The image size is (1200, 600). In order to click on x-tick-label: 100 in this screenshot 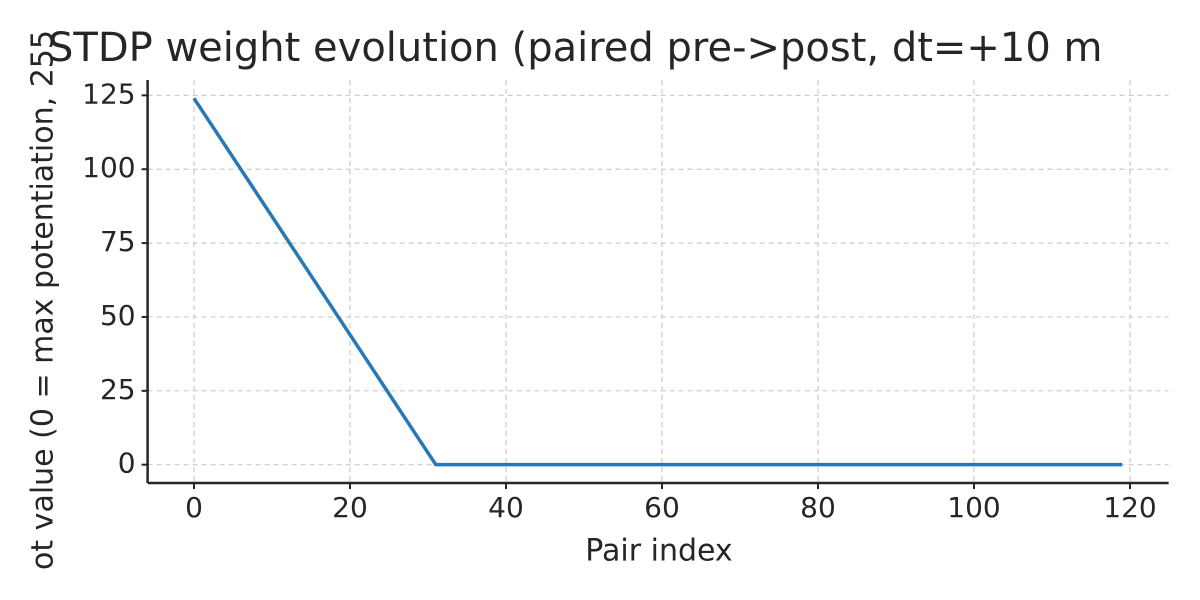, I will do `click(973, 507)`.